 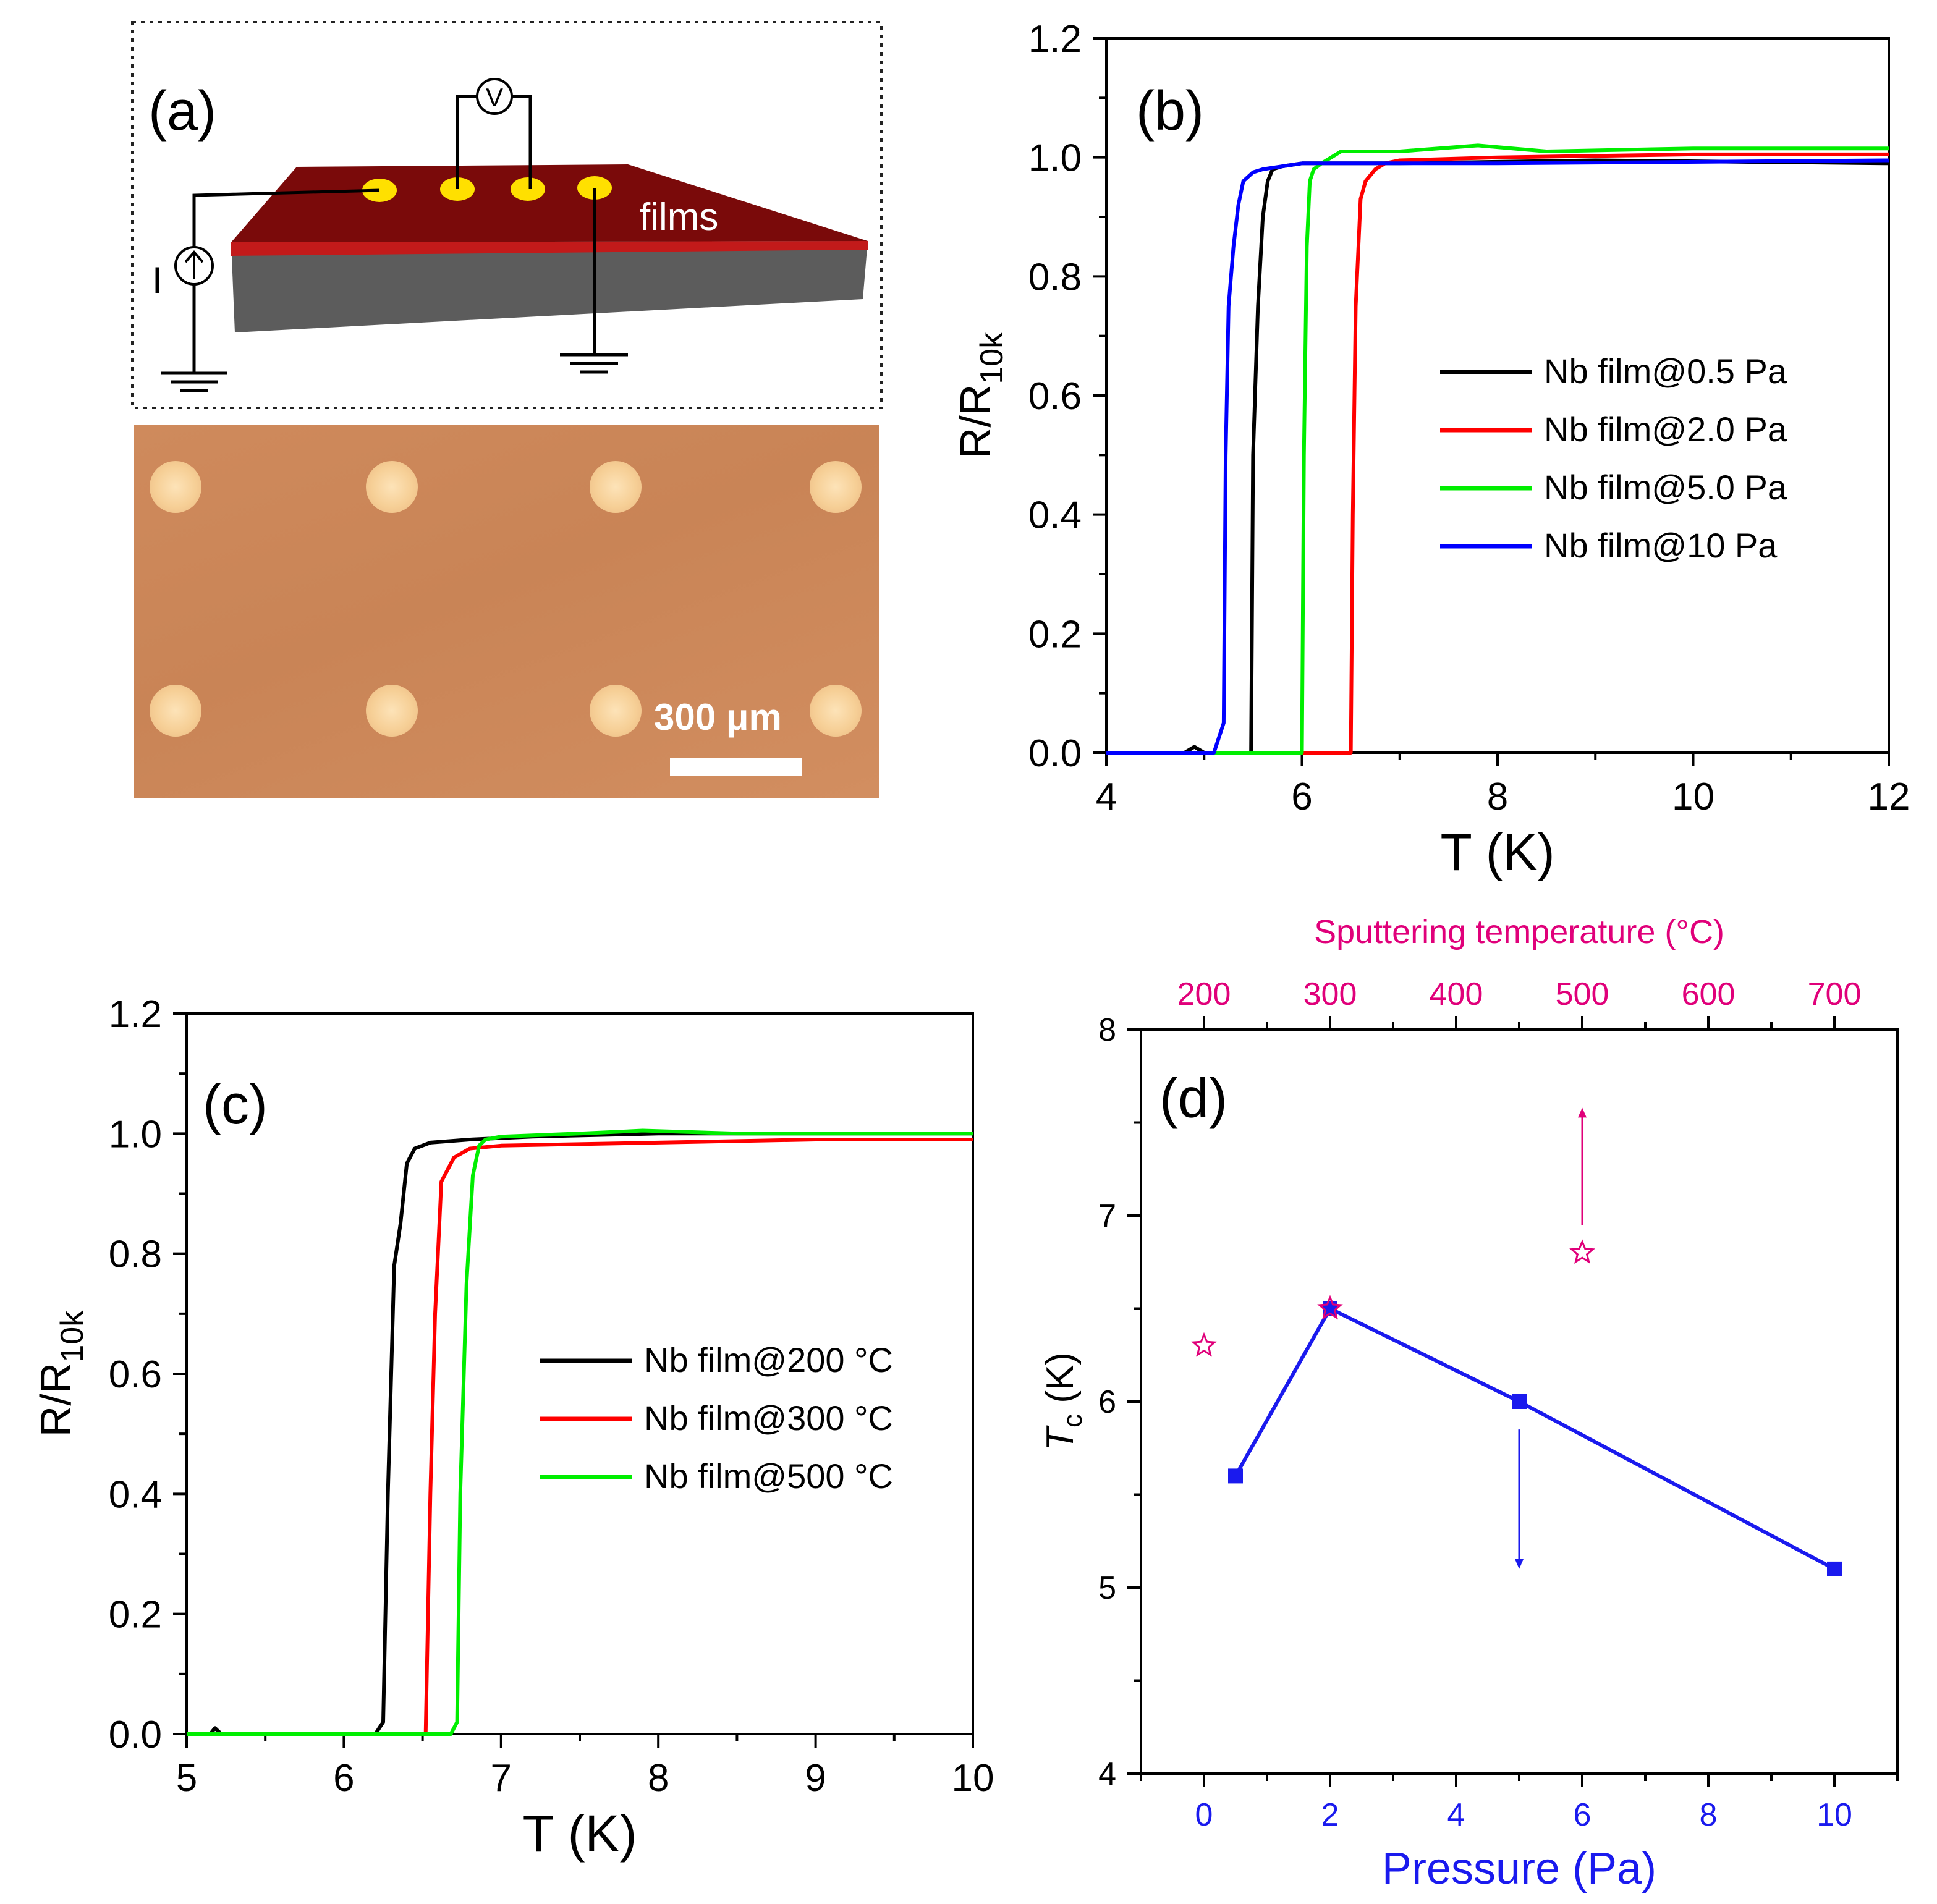 I want to click on substrate, so click(x=549, y=286).